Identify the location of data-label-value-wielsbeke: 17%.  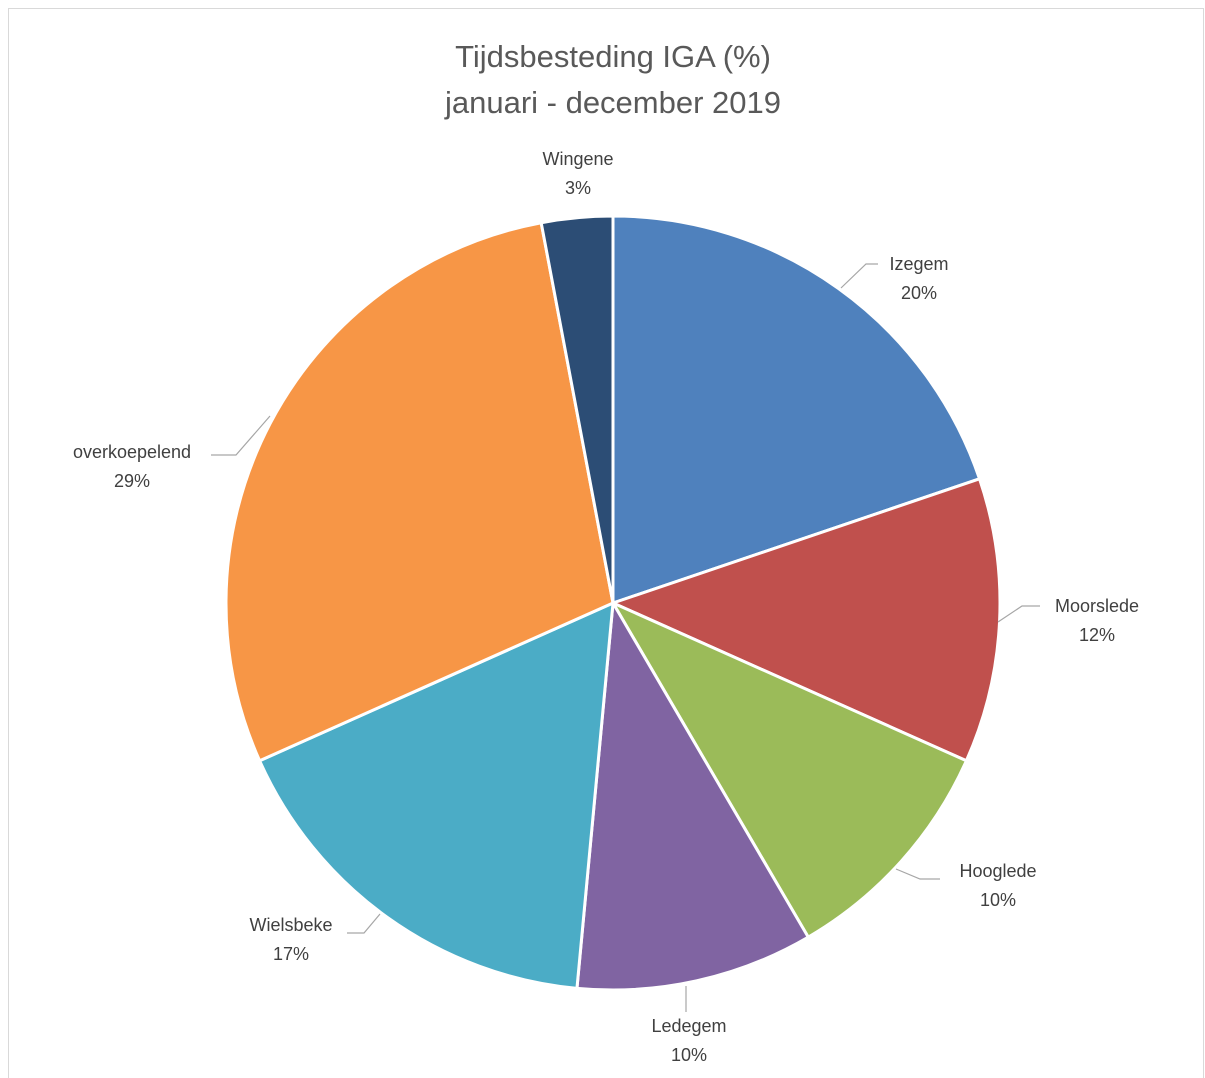
(291, 954).